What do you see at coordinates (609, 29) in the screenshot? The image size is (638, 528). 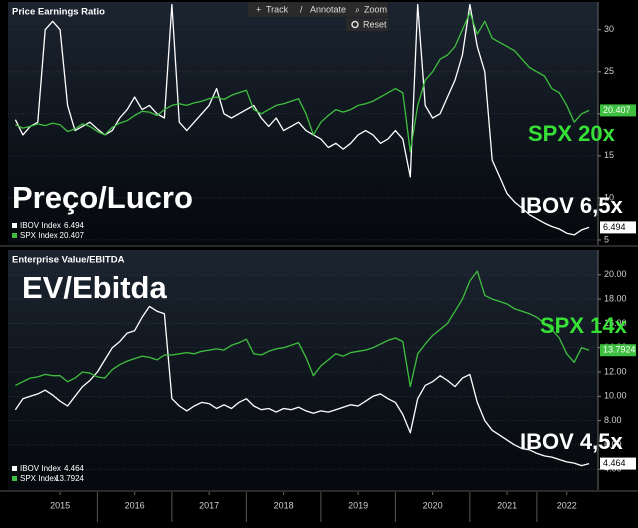 I see `y-tick-label: 30` at bounding box center [609, 29].